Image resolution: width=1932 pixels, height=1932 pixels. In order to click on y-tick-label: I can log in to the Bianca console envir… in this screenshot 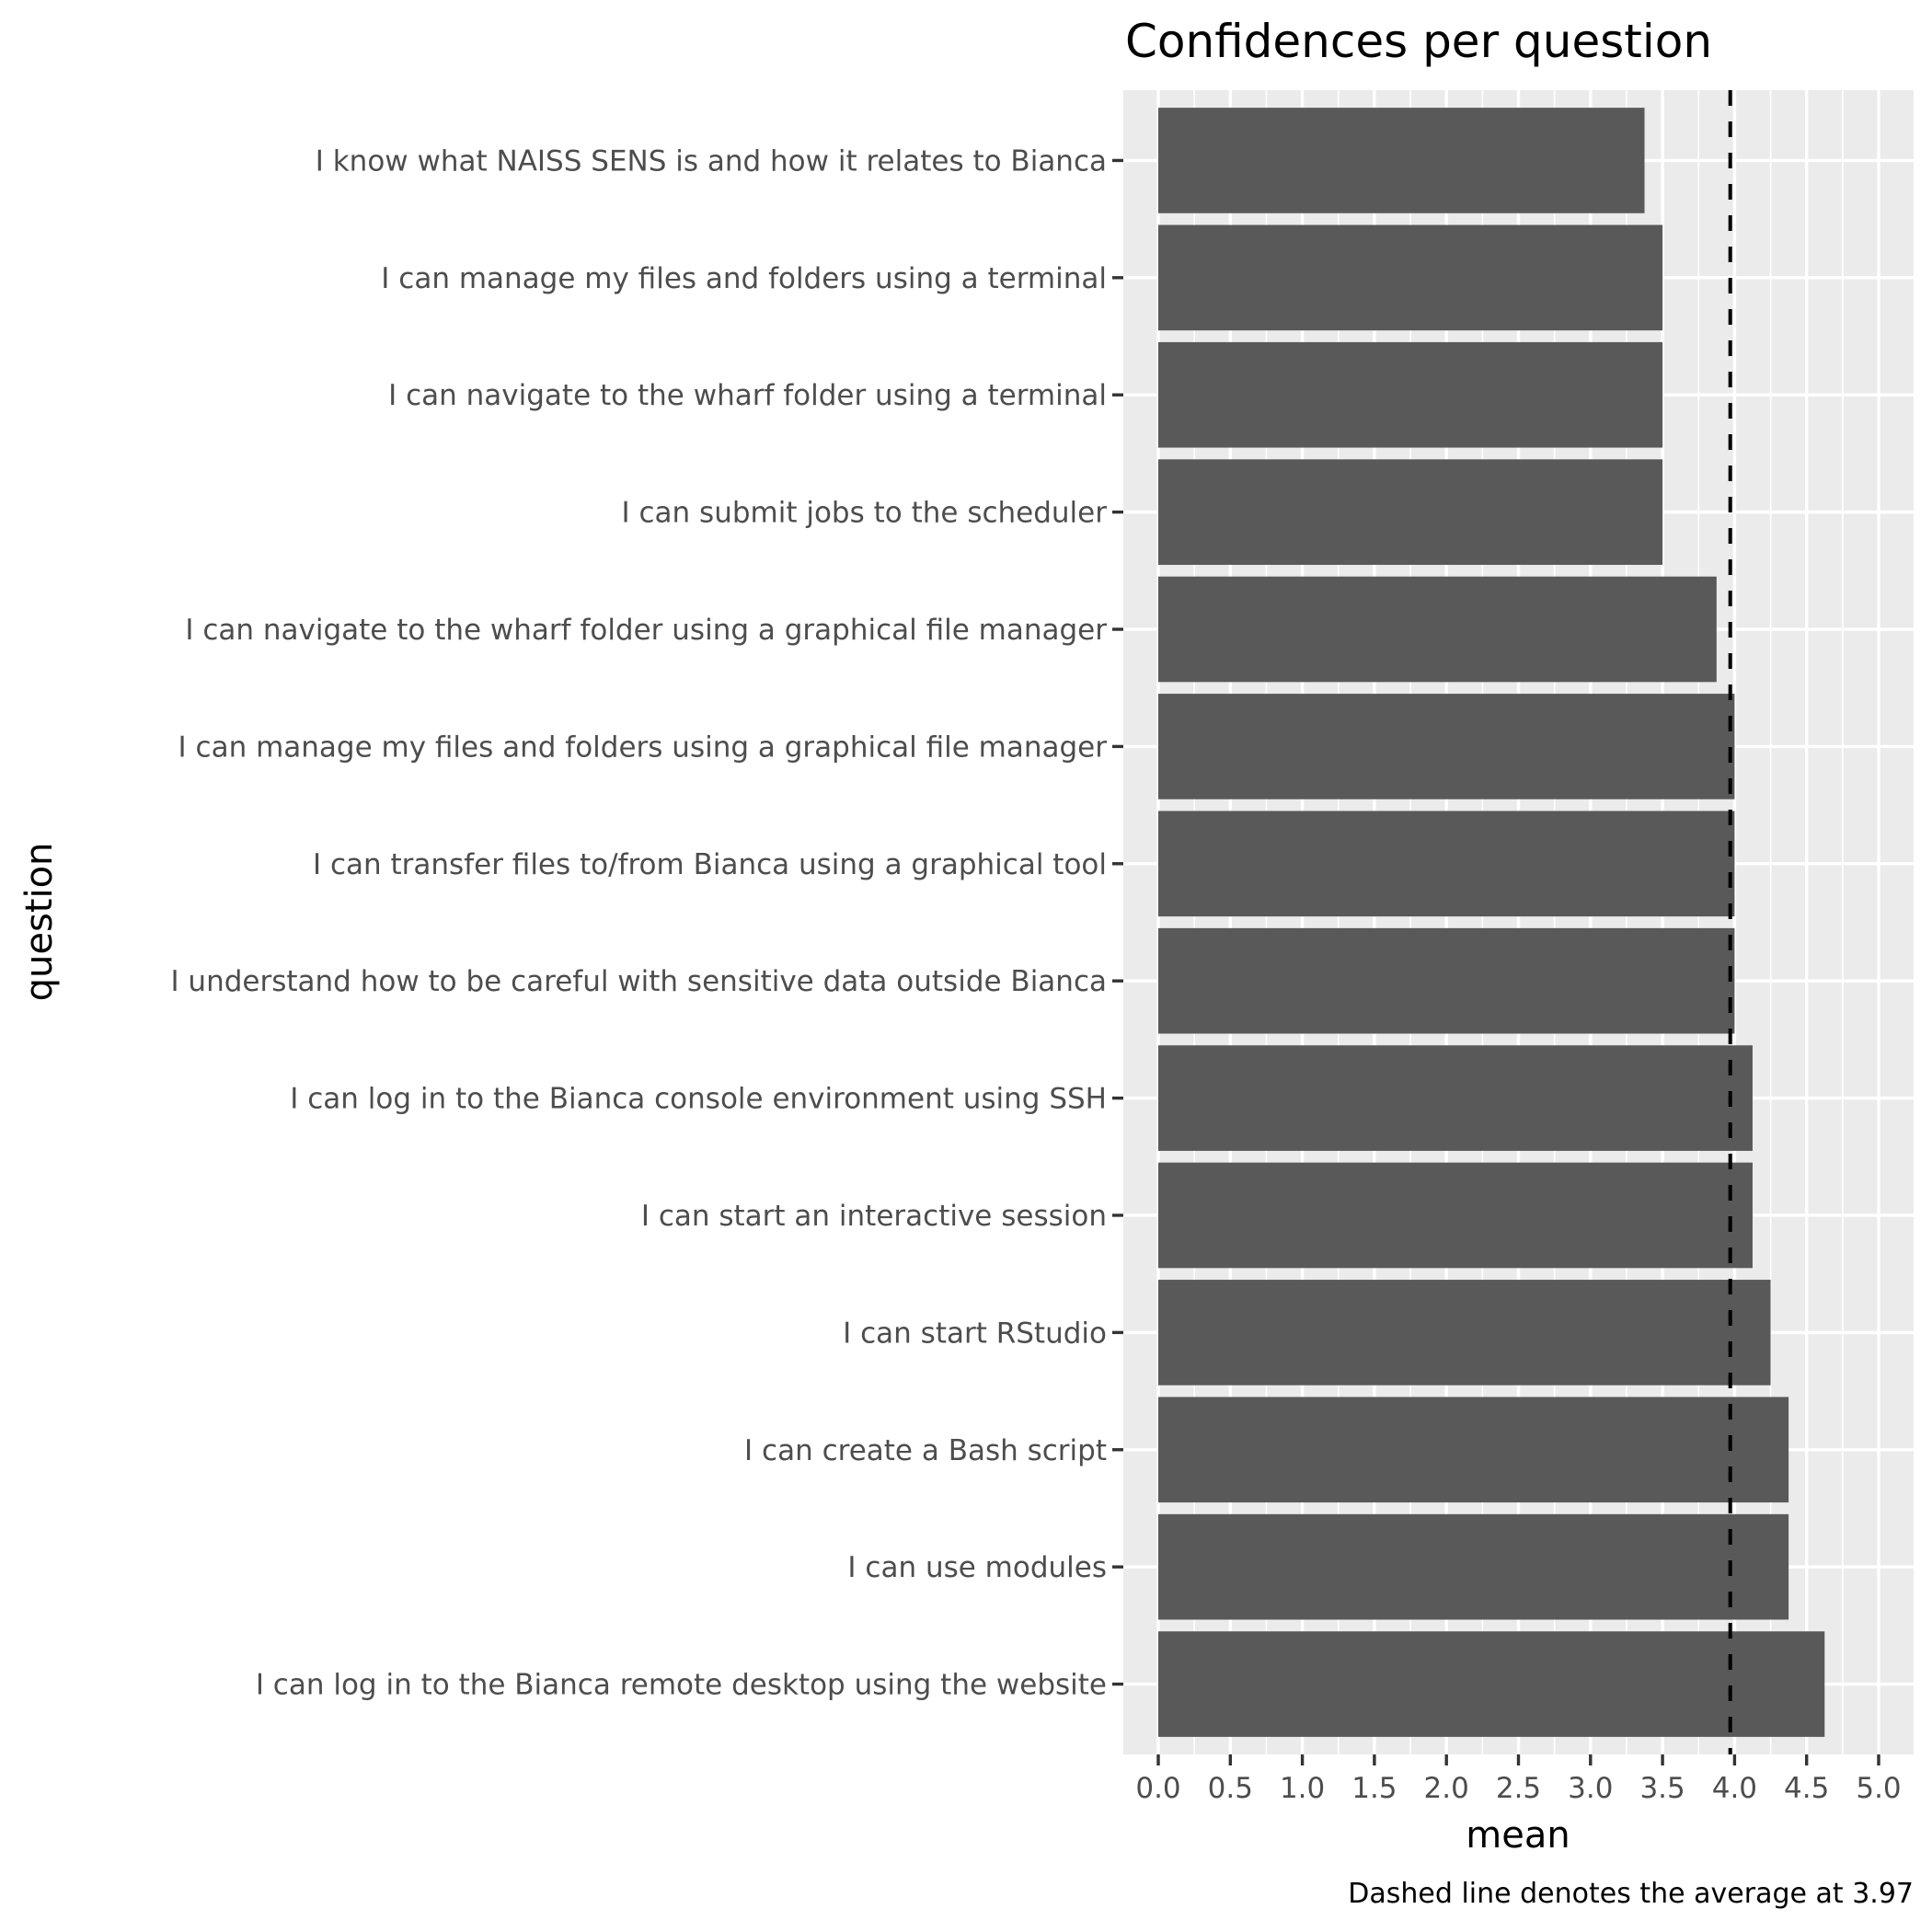, I will do `click(698, 1099)`.